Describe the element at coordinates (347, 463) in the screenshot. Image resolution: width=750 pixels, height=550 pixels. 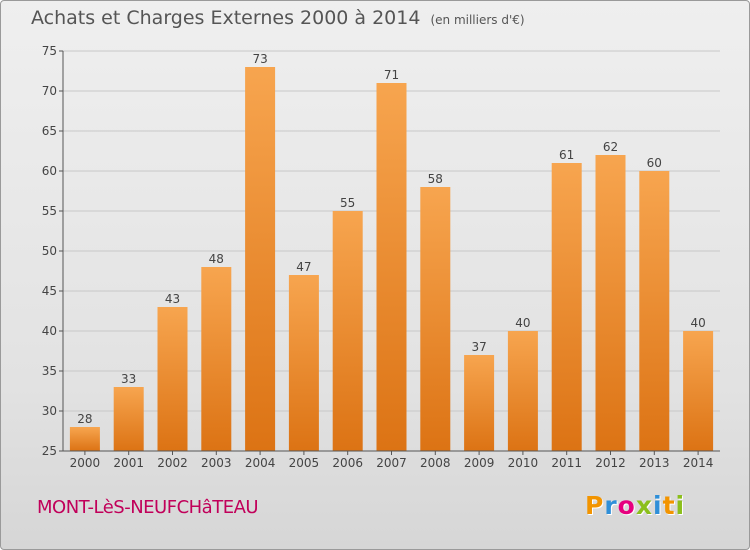
I see `x-tick-label: 2006` at that location.